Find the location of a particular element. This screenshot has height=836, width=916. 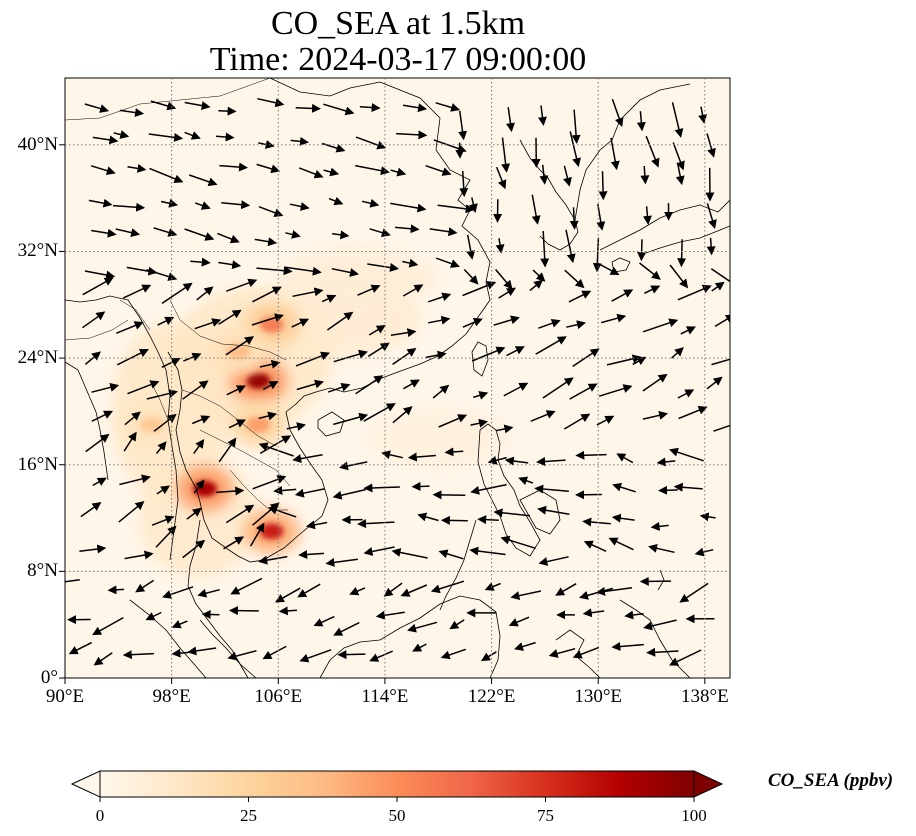

x-tick-label: 138°E is located at coordinates (704, 696).